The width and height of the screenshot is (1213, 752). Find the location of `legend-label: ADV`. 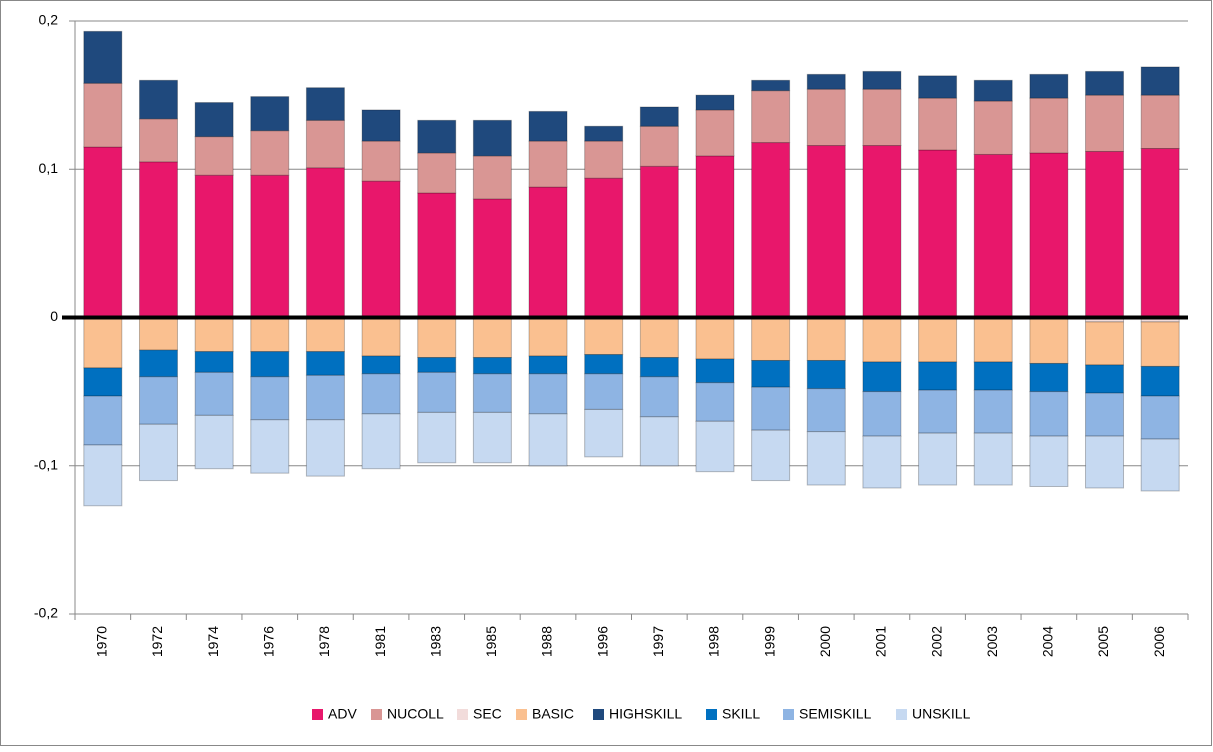

legend-label: ADV is located at coordinates (342, 714).